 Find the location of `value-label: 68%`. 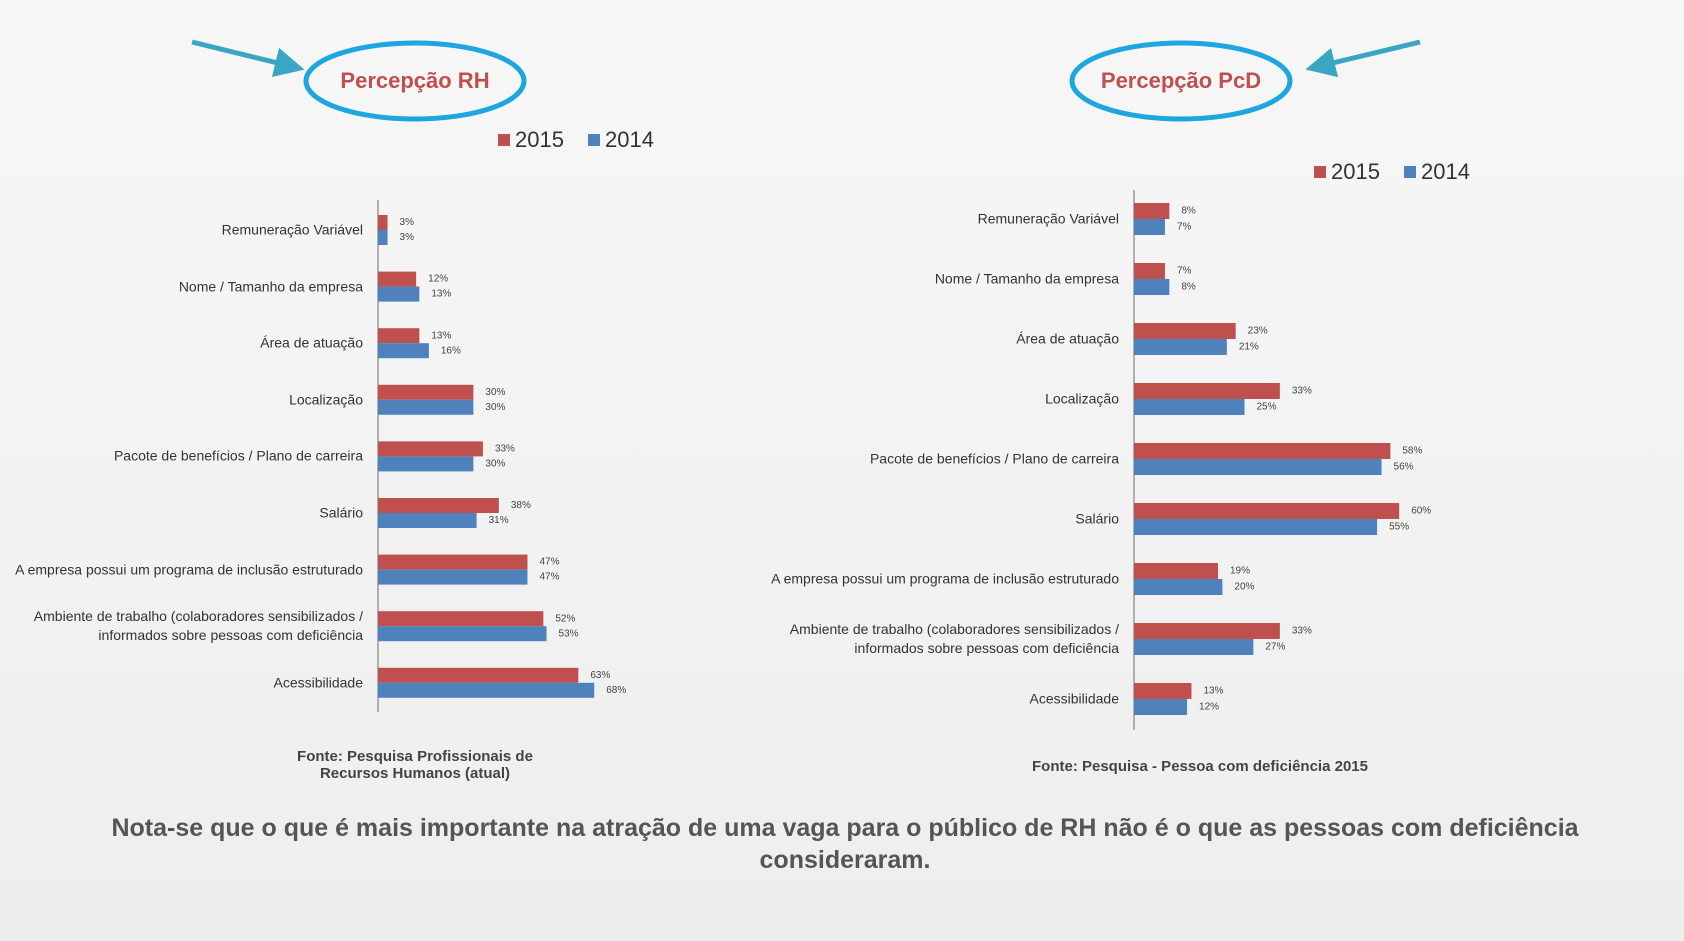

value-label: 68% is located at coordinates (616, 690).